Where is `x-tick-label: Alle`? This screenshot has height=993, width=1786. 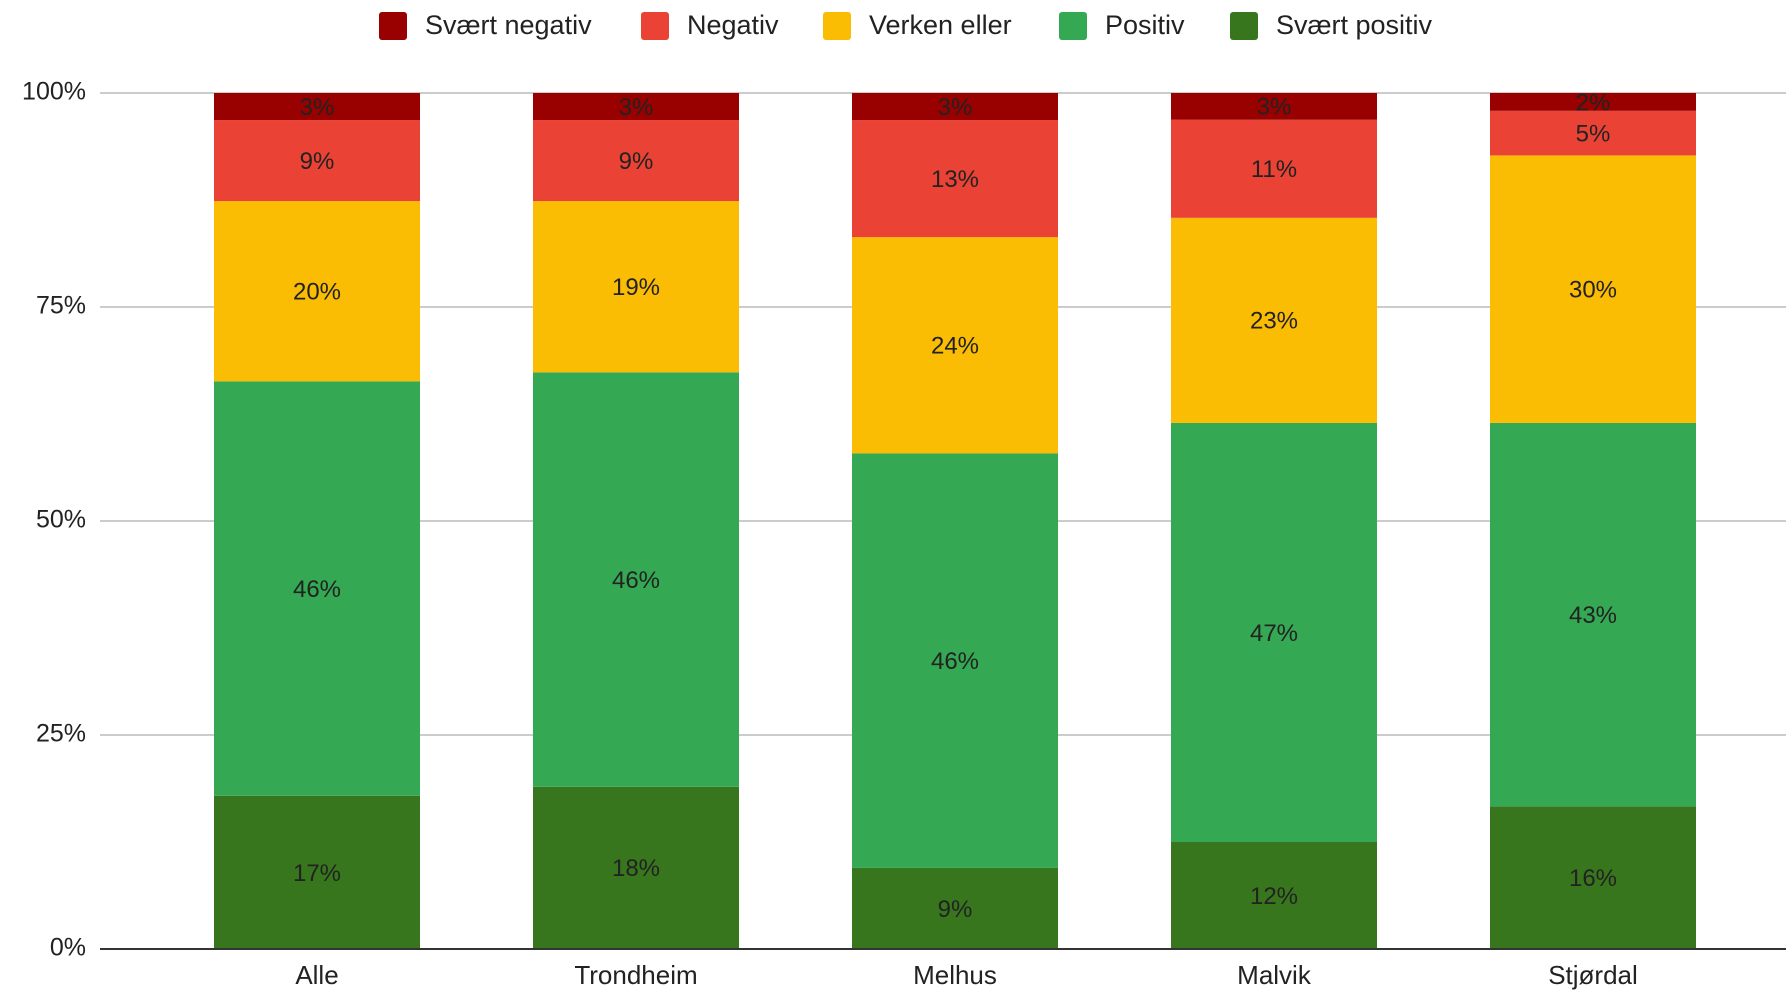
x-tick-label: Alle is located at coordinates (316, 975).